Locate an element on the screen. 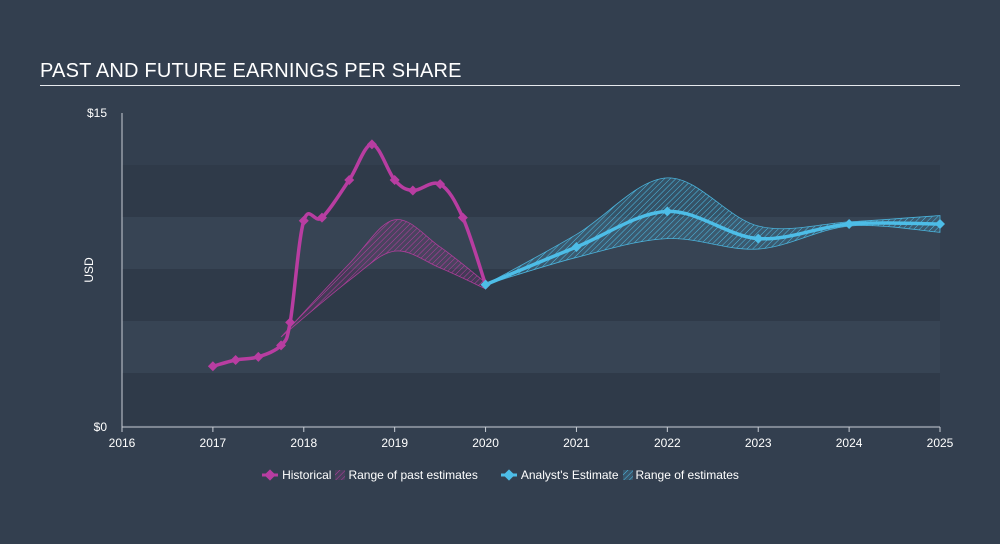 The width and height of the screenshot is (1000, 544). y-tick-label: $15 is located at coordinates (97, 113).